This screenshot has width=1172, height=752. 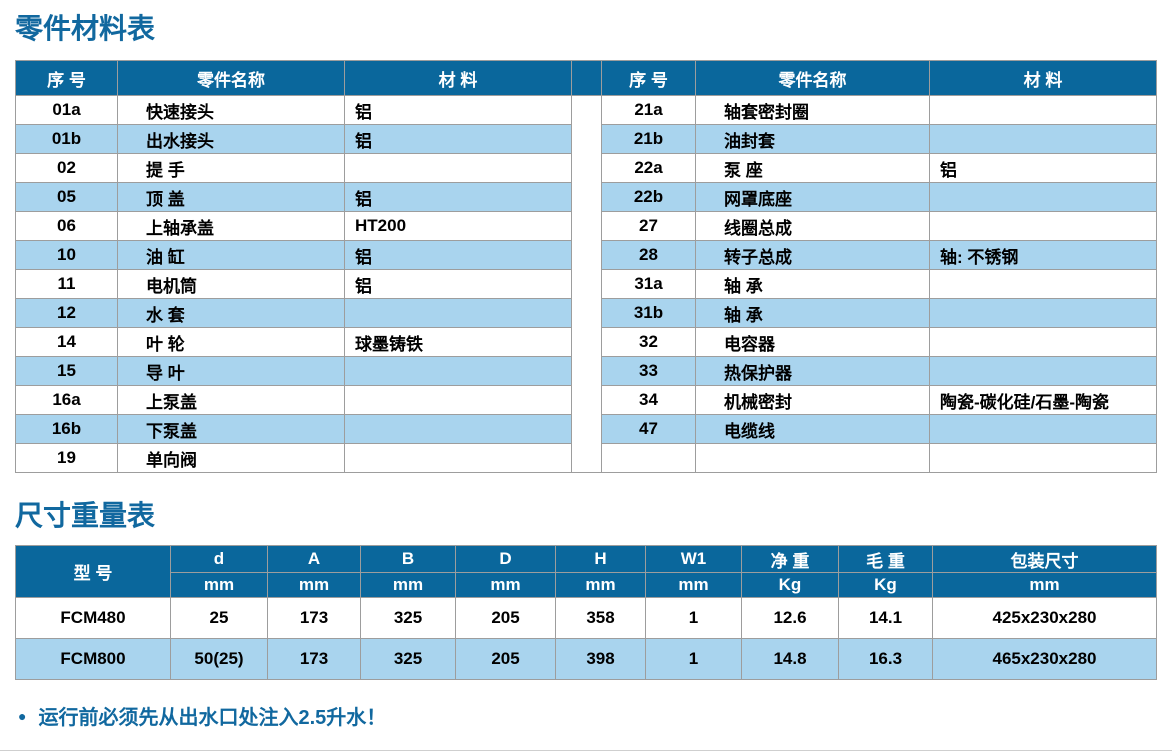 What do you see at coordinates (231, 139) in the screenshot?
I see `part-name: 出水接头` at bounding box center [231, 139].